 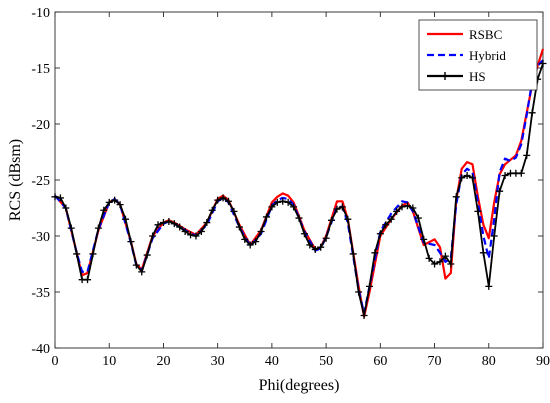 I want to click on x-tick-label: 30, so click(x=218, y=361).